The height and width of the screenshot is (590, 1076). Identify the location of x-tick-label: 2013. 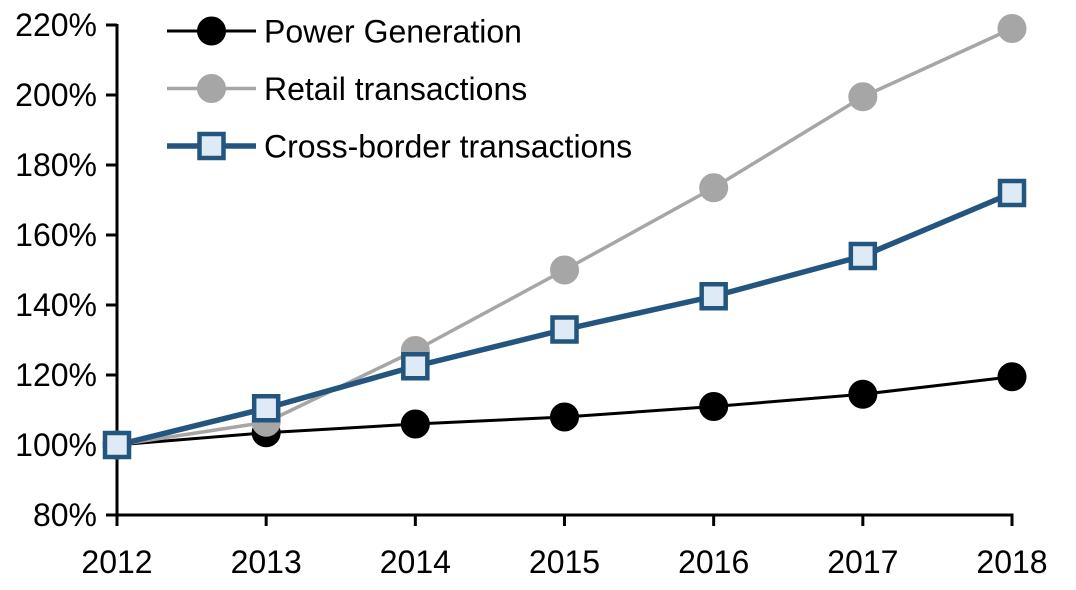
(266, 562).